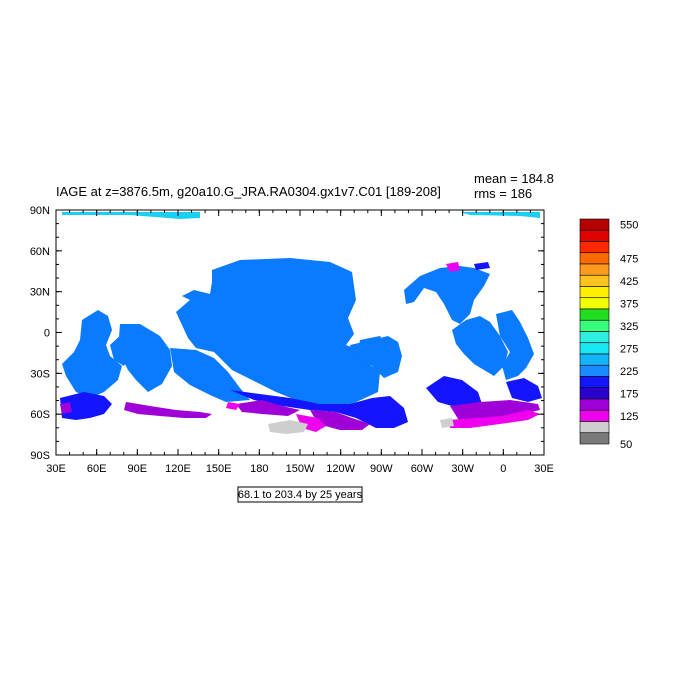 Image resolution: width=675 pixels, height=675 pixels. I want to click on atlantic-central, so click(480, 346).